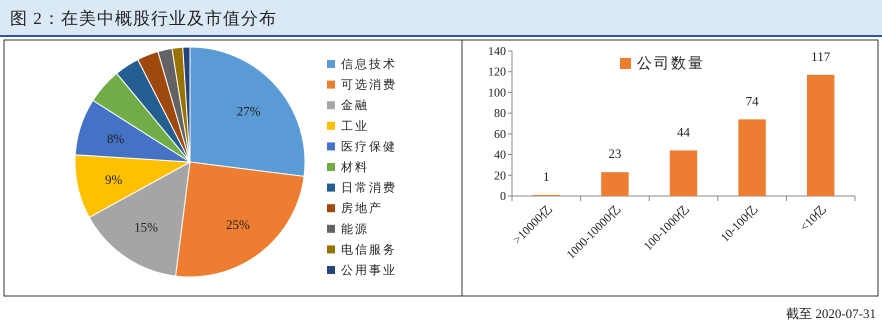 This screenshot has height=329, width=882. What do you see at coordinates (355, 229) in the screenshot?
I see `legend-label: 能源` at bounding box center [355, 229].